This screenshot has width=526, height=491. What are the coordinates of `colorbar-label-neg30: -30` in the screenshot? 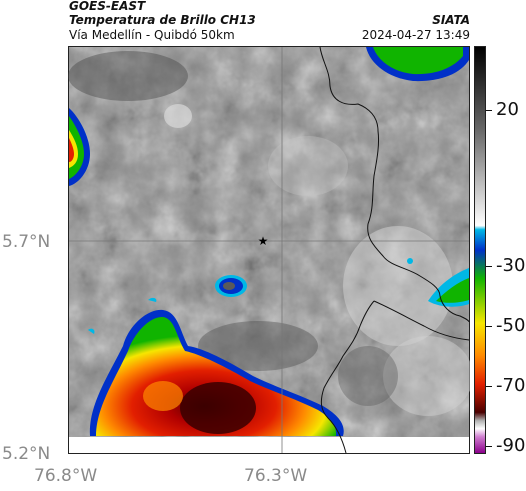 It's located at (511, 265).